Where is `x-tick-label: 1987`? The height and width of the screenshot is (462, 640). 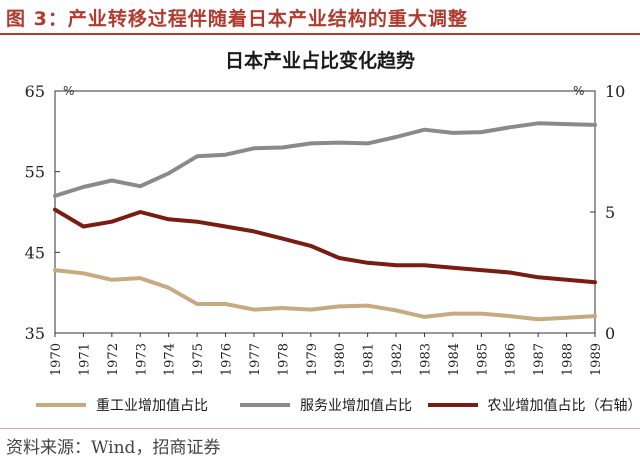 x-tick-label: 1987 is located at coordinates (539, 359).